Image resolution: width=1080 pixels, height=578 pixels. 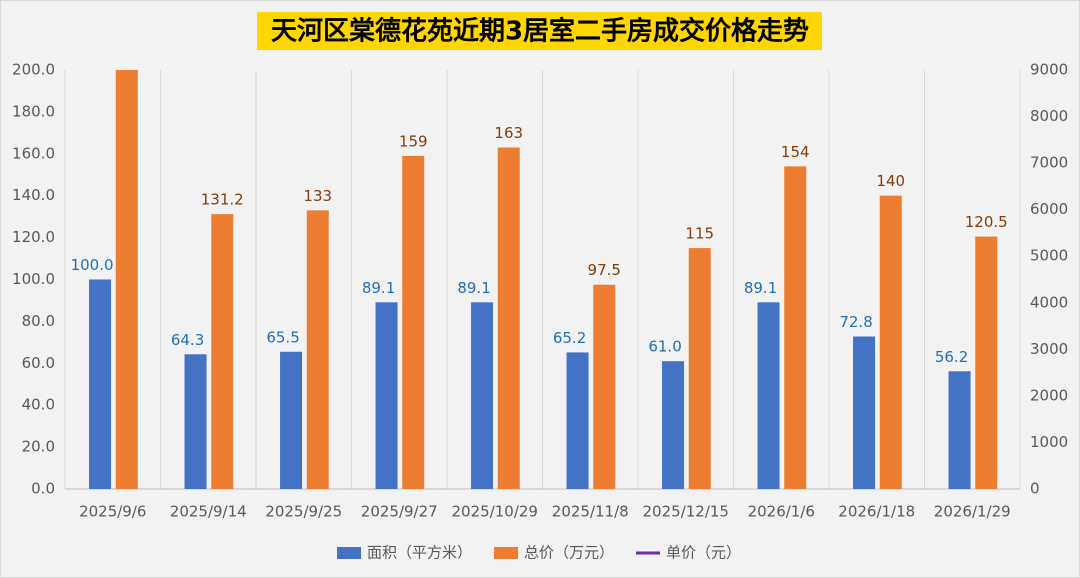 I want to click on y-tick-label: 180.0, so click(x=33, y=111).